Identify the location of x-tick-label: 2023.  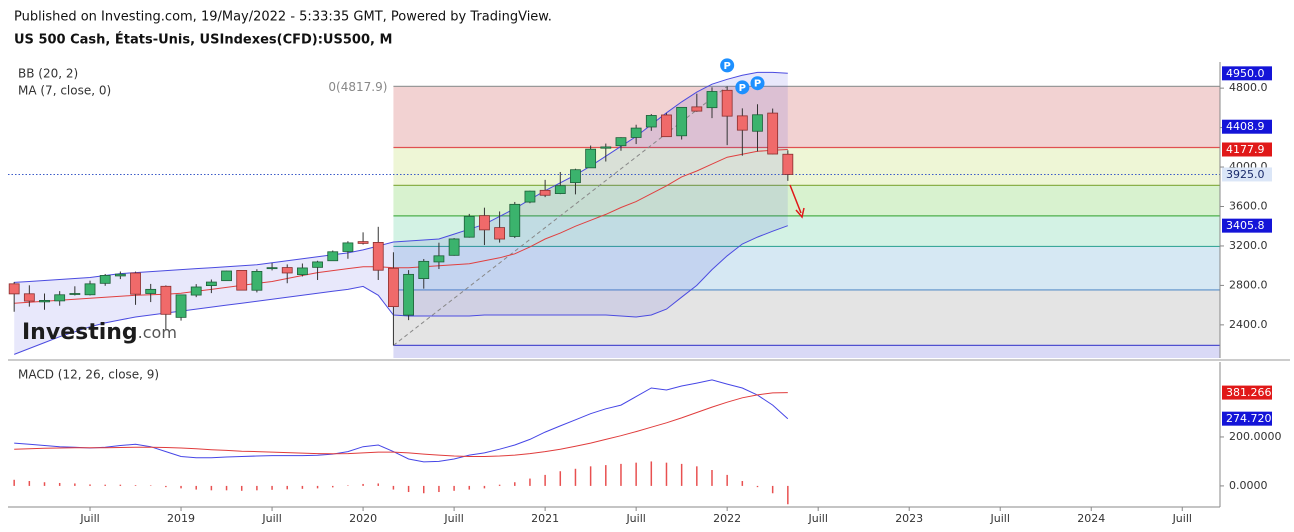
(909, 518).